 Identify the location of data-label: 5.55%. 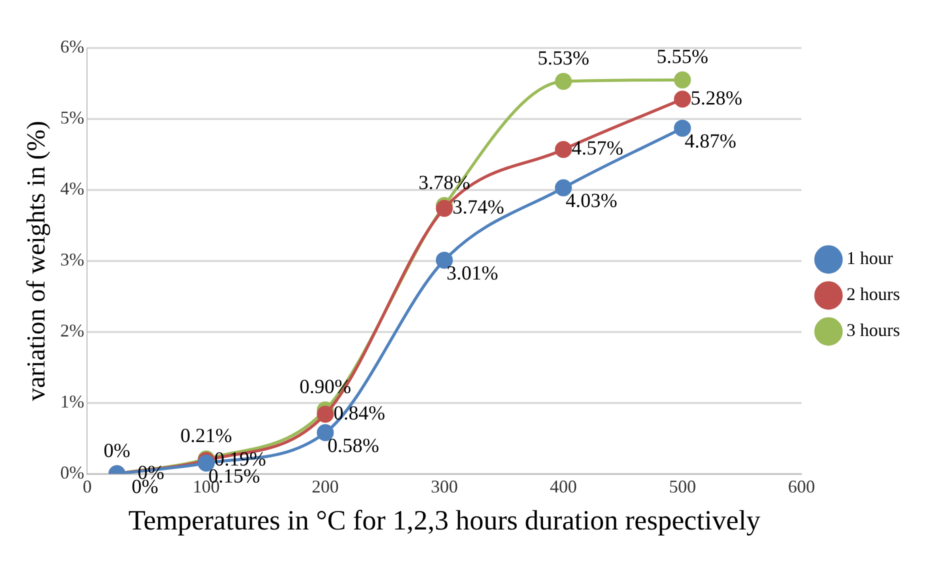
(682, 57).